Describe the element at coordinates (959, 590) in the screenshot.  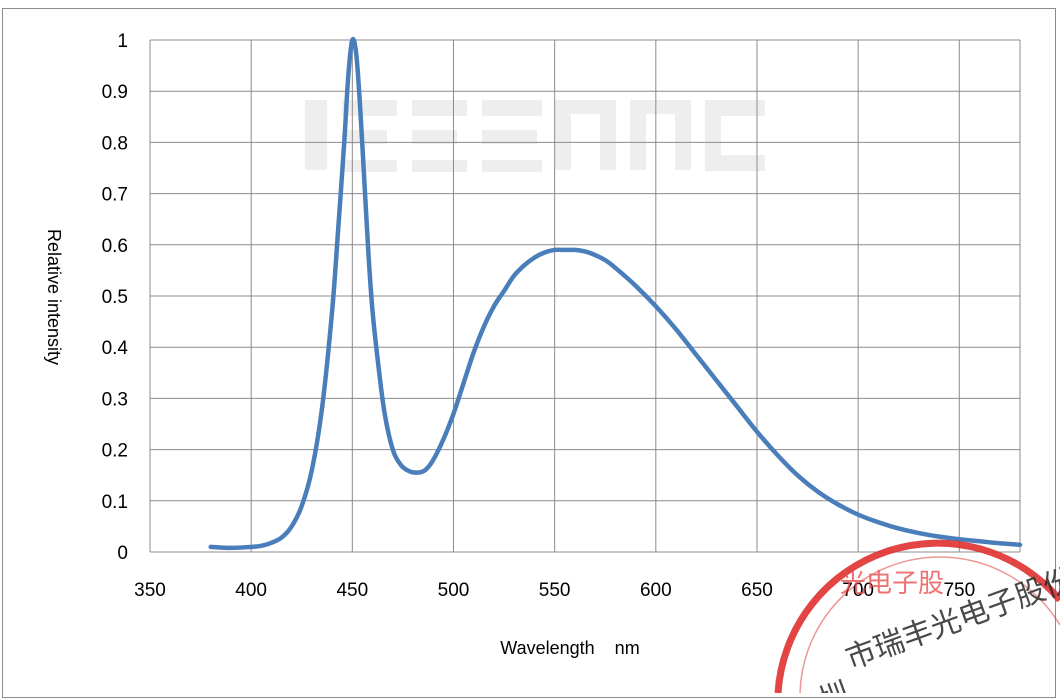
I see `x-tick-label: 750` at that location.